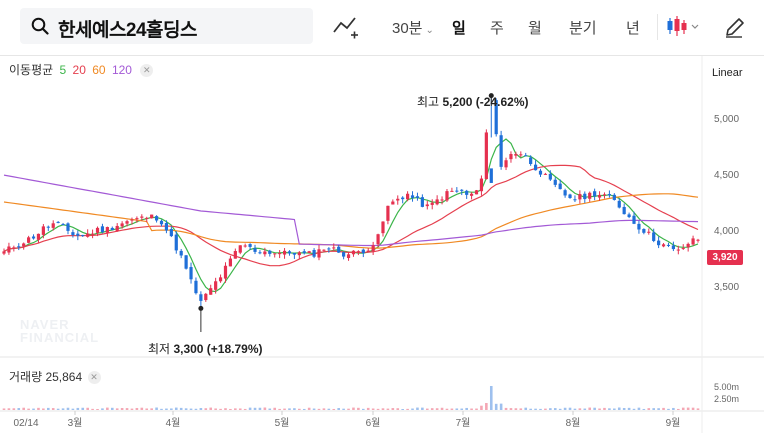 Image resolution: width=764 pixels, height=433 pixels. Describe the element at coordinates (727, 73) in the screenshot. I see `scale-toggle: Linear` at that location.